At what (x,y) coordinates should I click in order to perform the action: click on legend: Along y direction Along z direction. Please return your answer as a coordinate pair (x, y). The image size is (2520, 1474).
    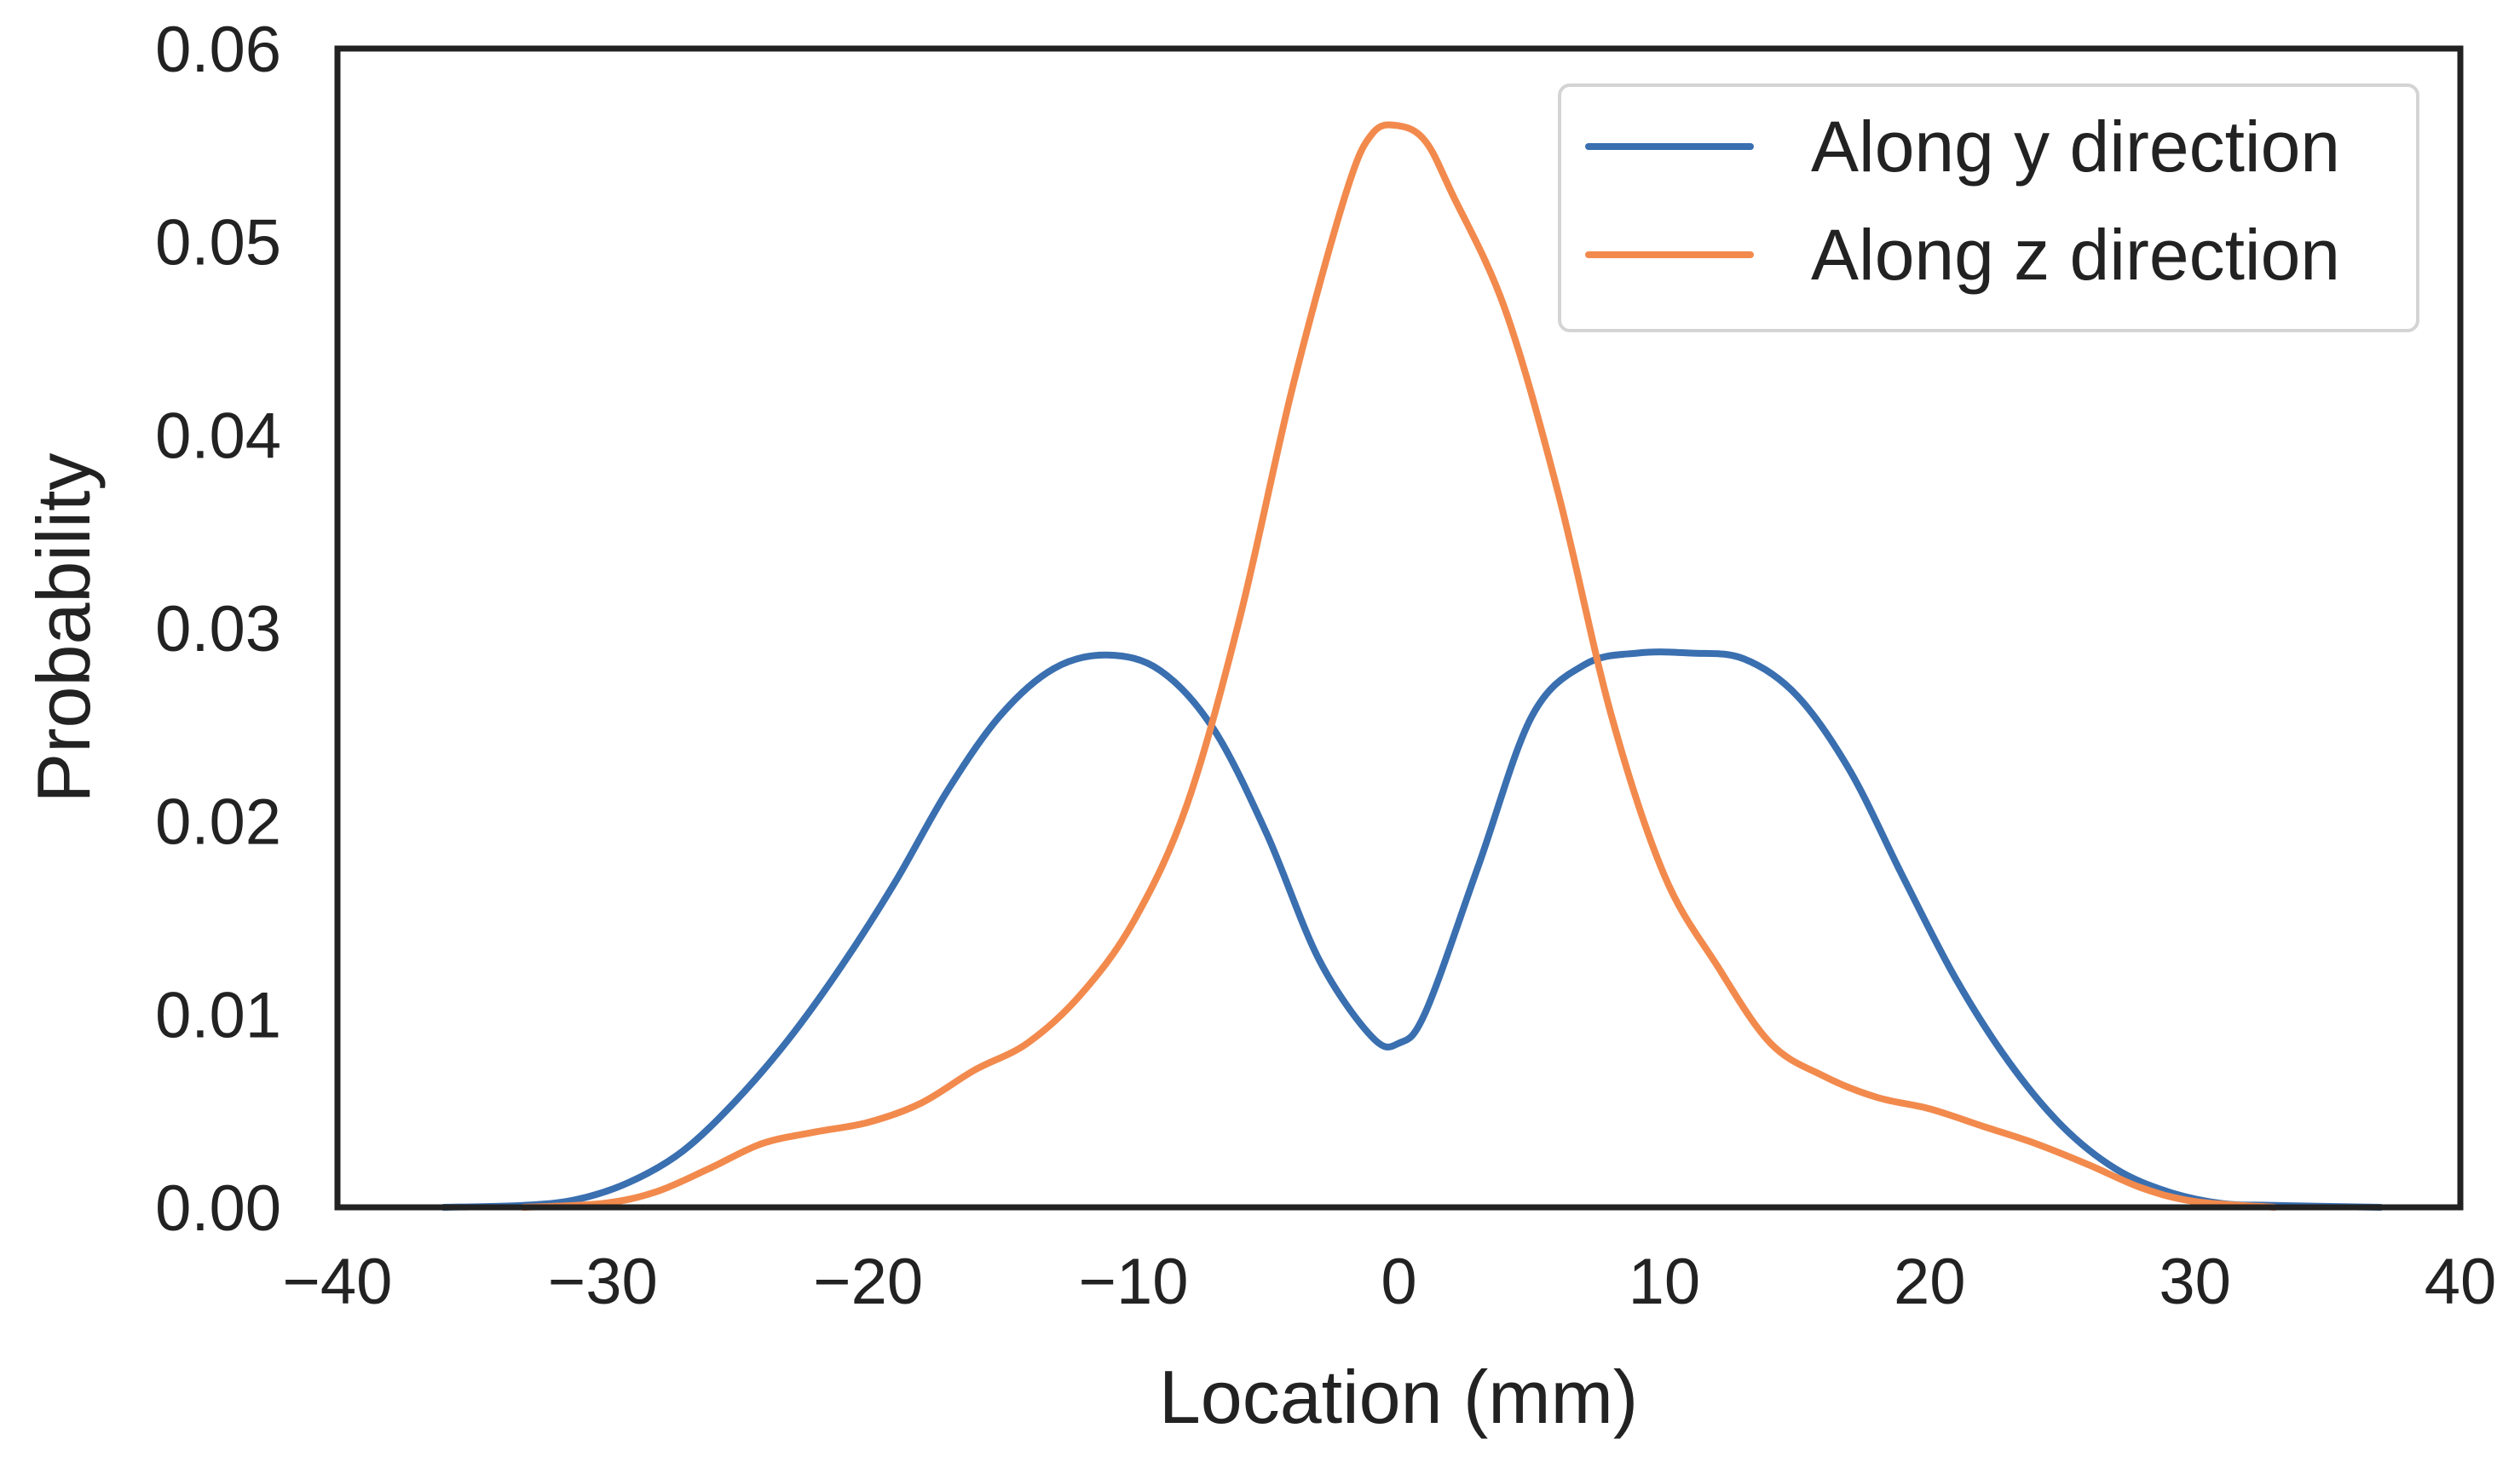
    Looking at the image, I should click on (1989, 208).